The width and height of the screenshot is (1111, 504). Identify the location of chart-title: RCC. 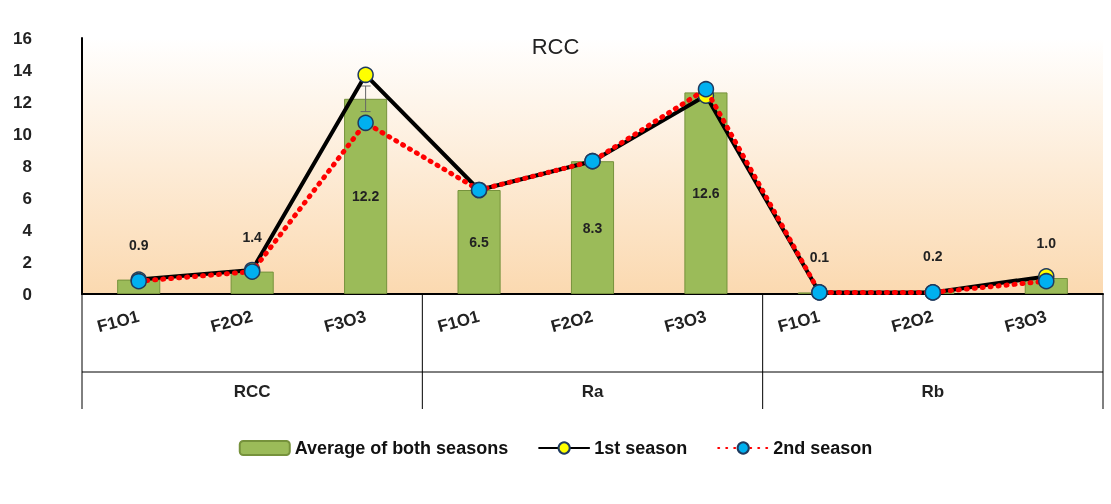
(555, 46).